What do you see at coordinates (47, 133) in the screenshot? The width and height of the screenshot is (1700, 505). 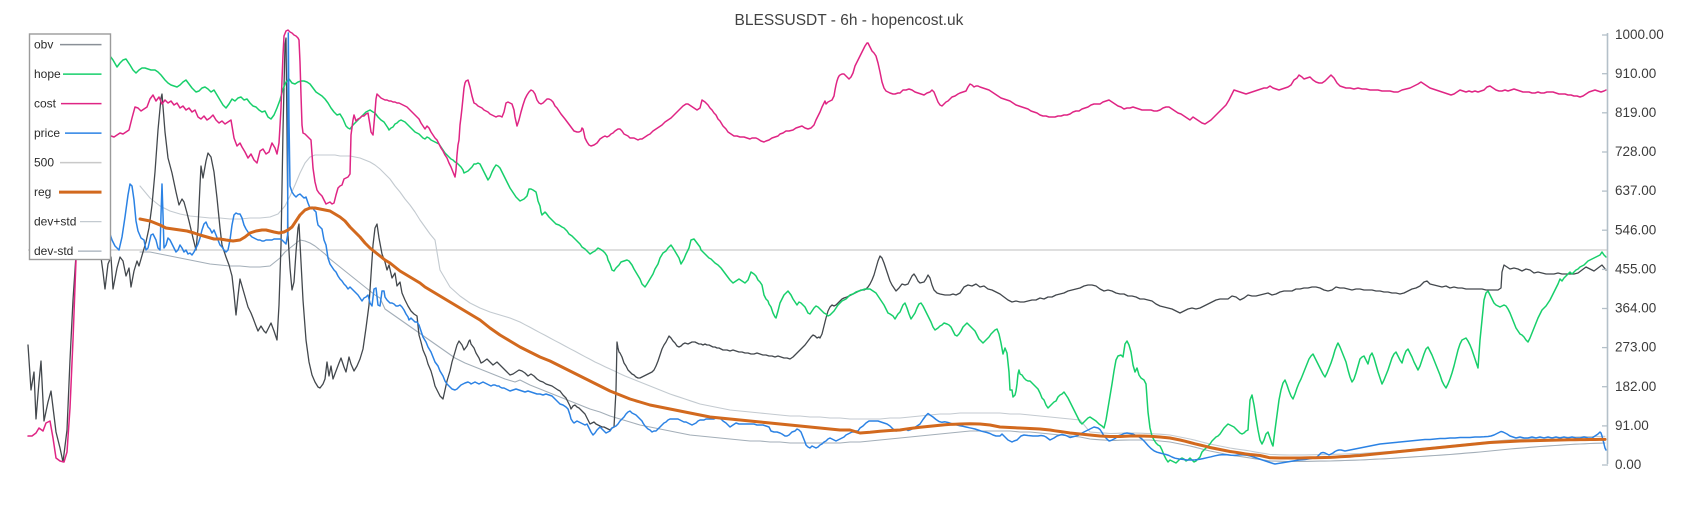 I see `svg-text: price` at bounding box center [47, 133].